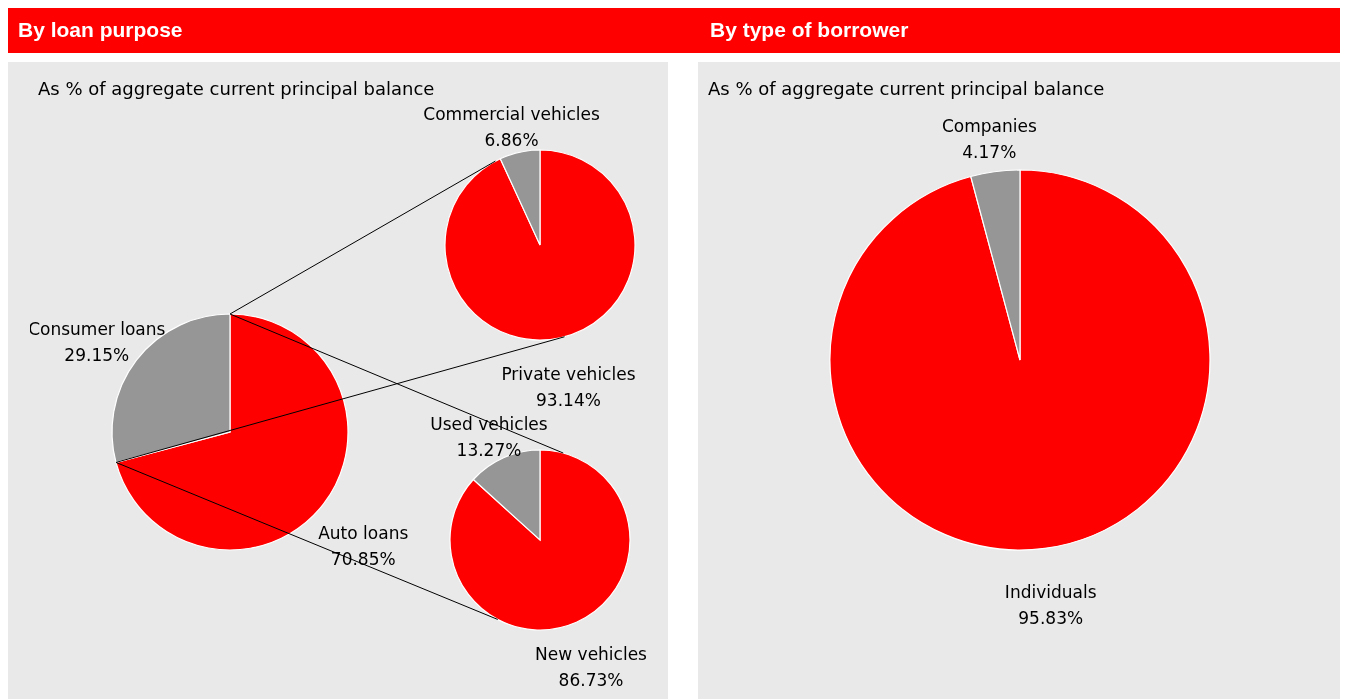  I want to click on slice-label: Auto loans, so click(363, 533).